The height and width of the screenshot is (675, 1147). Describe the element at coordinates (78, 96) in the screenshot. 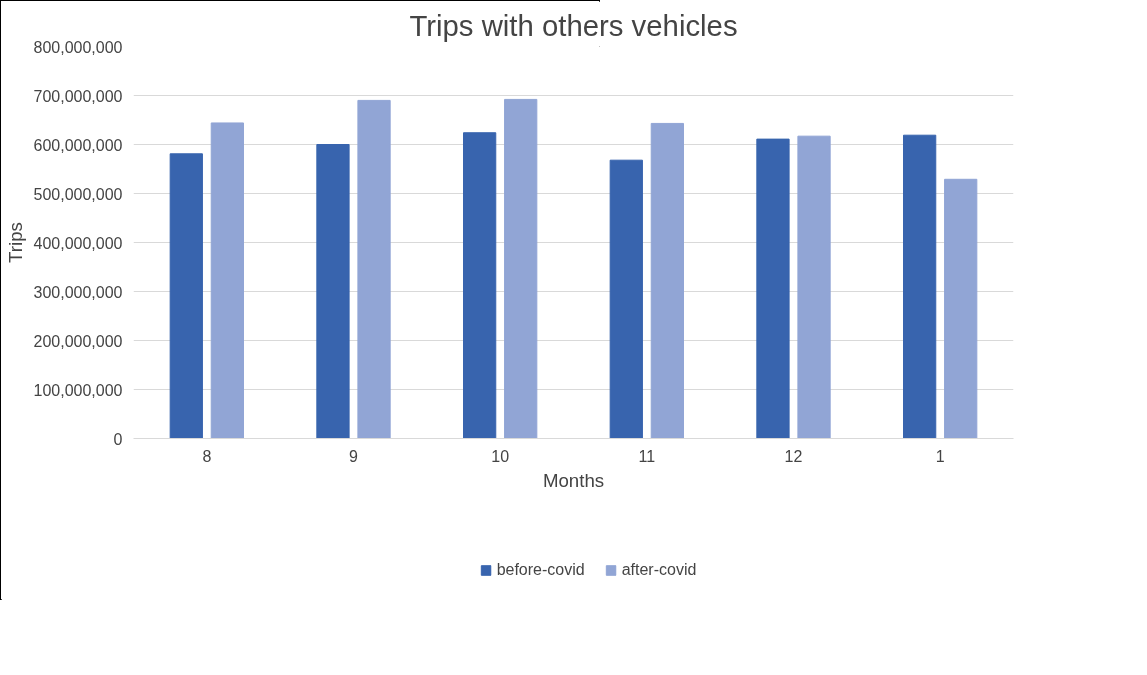

I see `y-tick-label: 700,000,000` at that location.